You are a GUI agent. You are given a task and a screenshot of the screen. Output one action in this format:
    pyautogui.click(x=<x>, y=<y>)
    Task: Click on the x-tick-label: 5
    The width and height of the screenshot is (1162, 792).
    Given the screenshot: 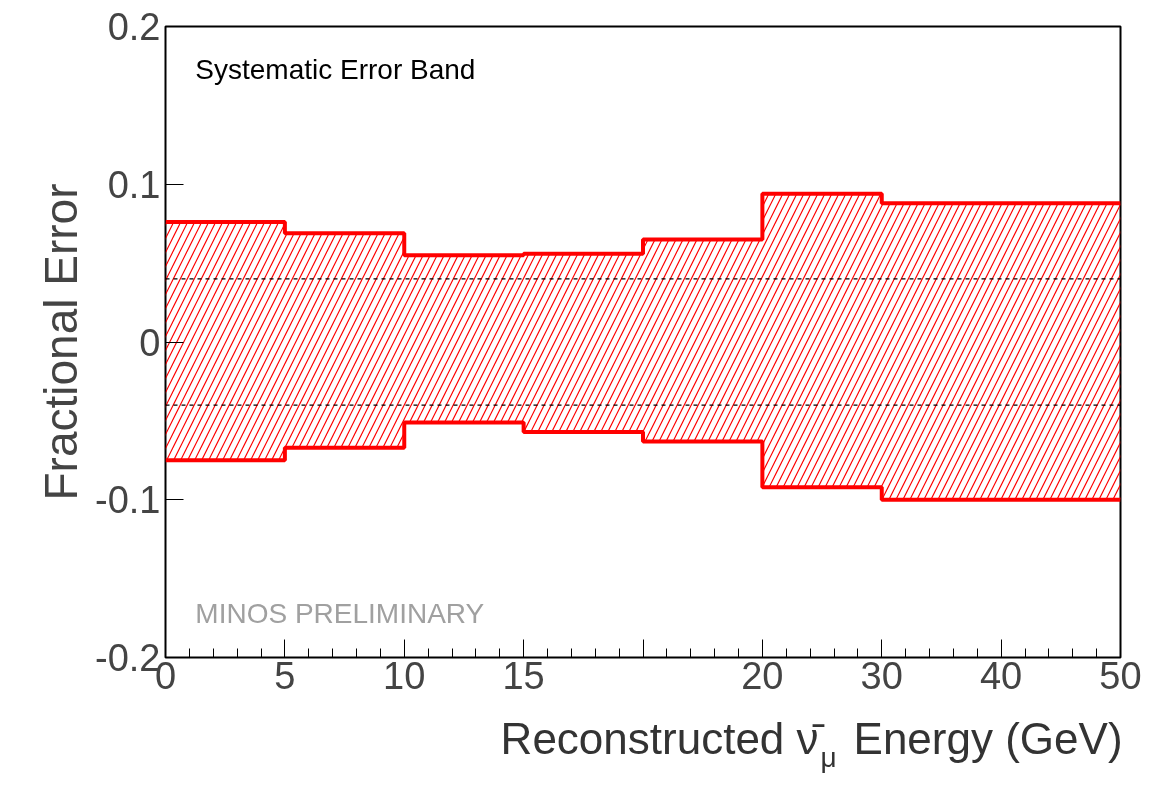 What is the action you would take?
    pyautogui.click(x=285, y=675)
    